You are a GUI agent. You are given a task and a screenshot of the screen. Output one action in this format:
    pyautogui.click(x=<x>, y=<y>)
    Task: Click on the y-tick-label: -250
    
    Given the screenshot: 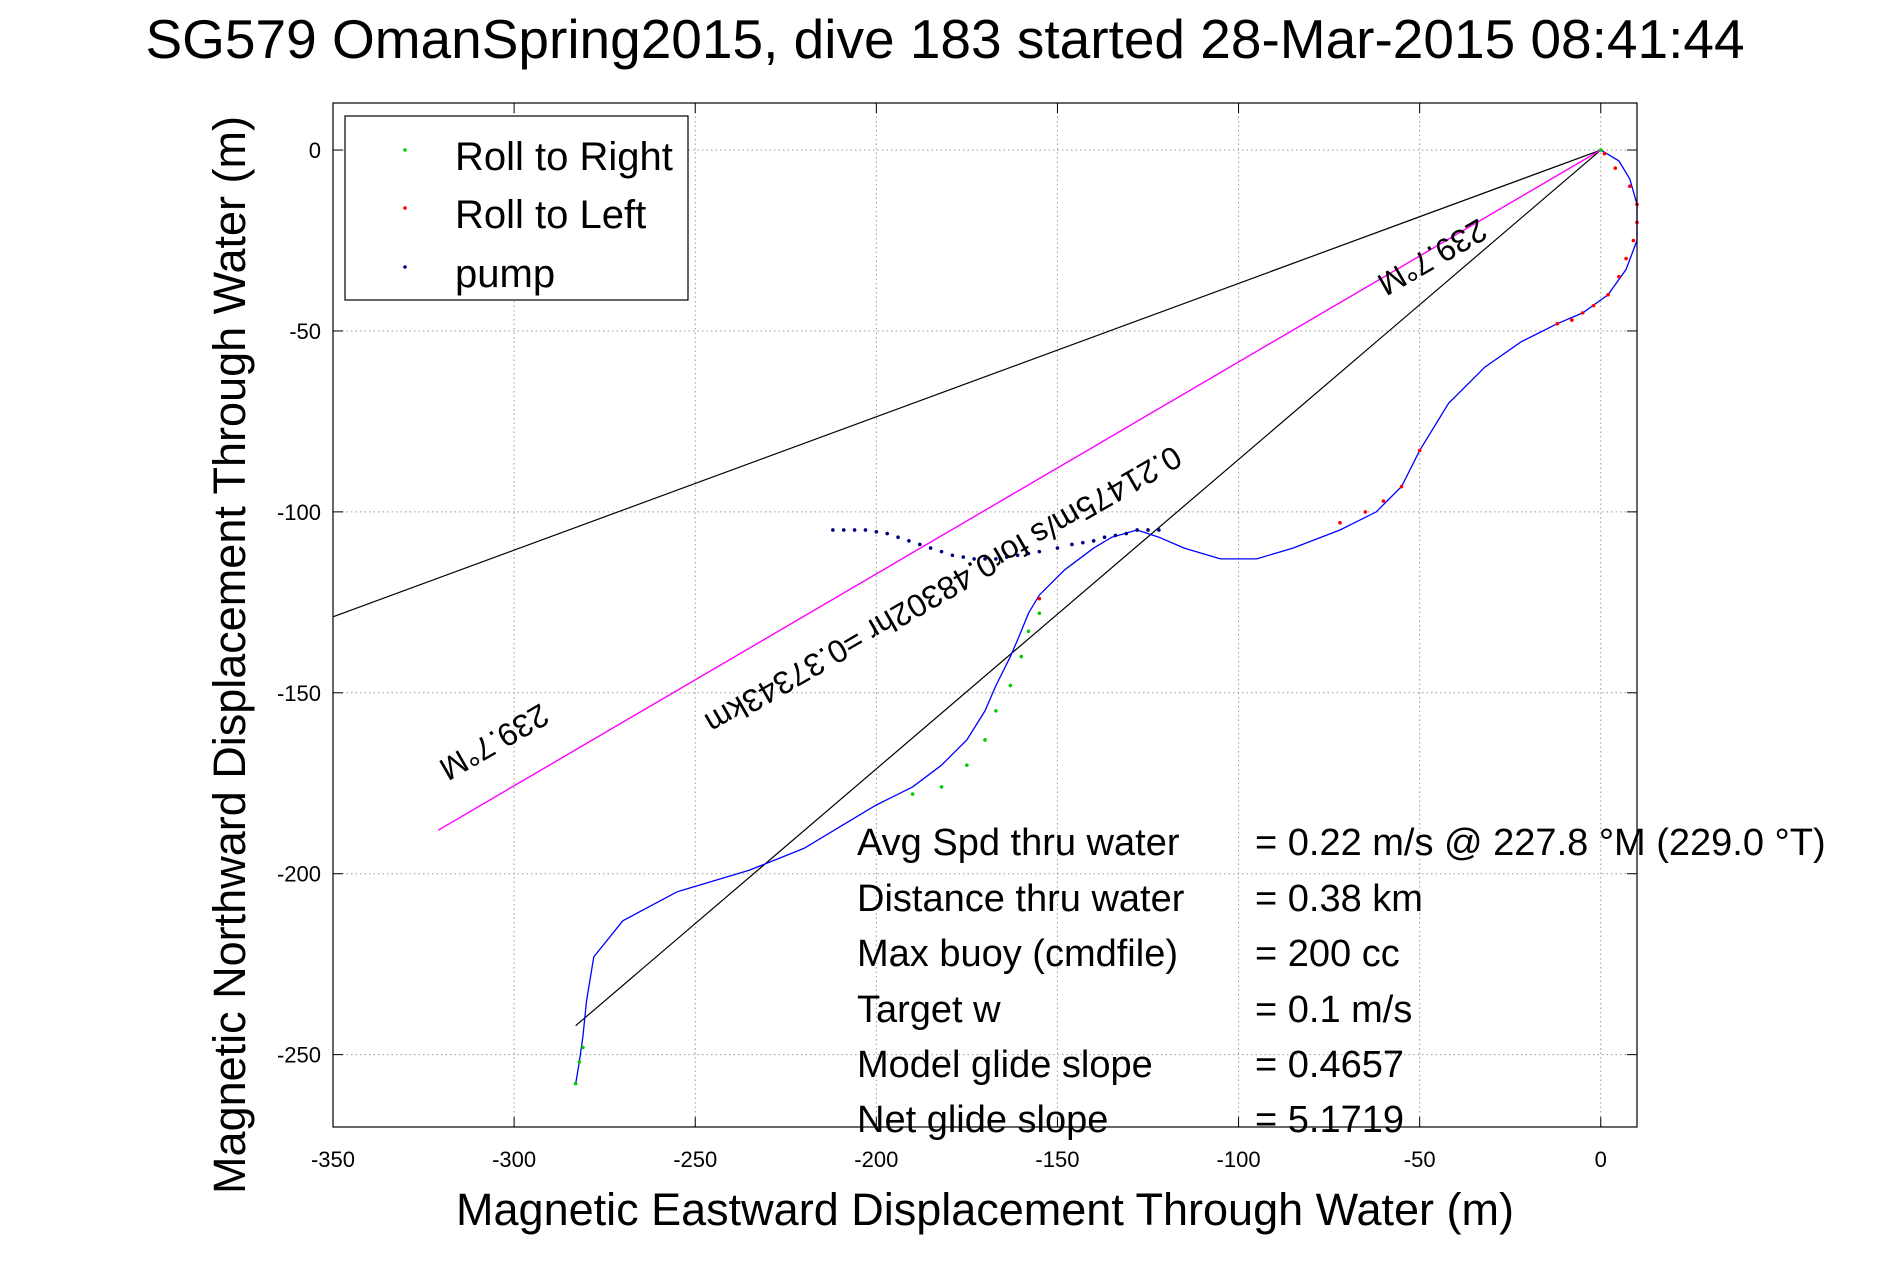 What is the action you would take?
    pyautogui.click(x=299, y=1055)
    